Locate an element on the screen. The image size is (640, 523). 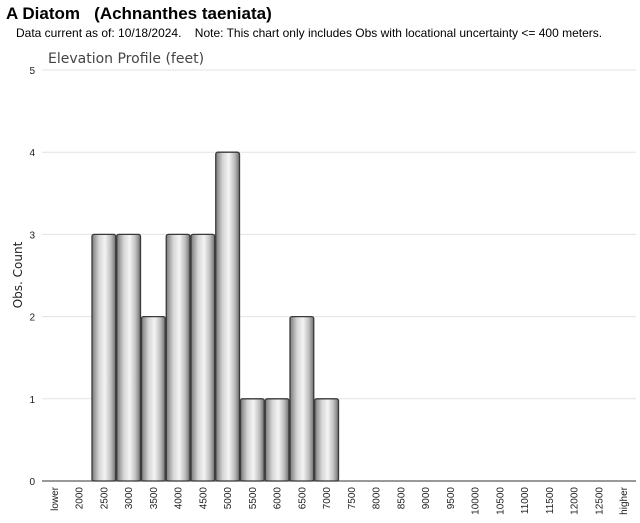
x-tick-label: 10500 is located at coordinates (500, 501).